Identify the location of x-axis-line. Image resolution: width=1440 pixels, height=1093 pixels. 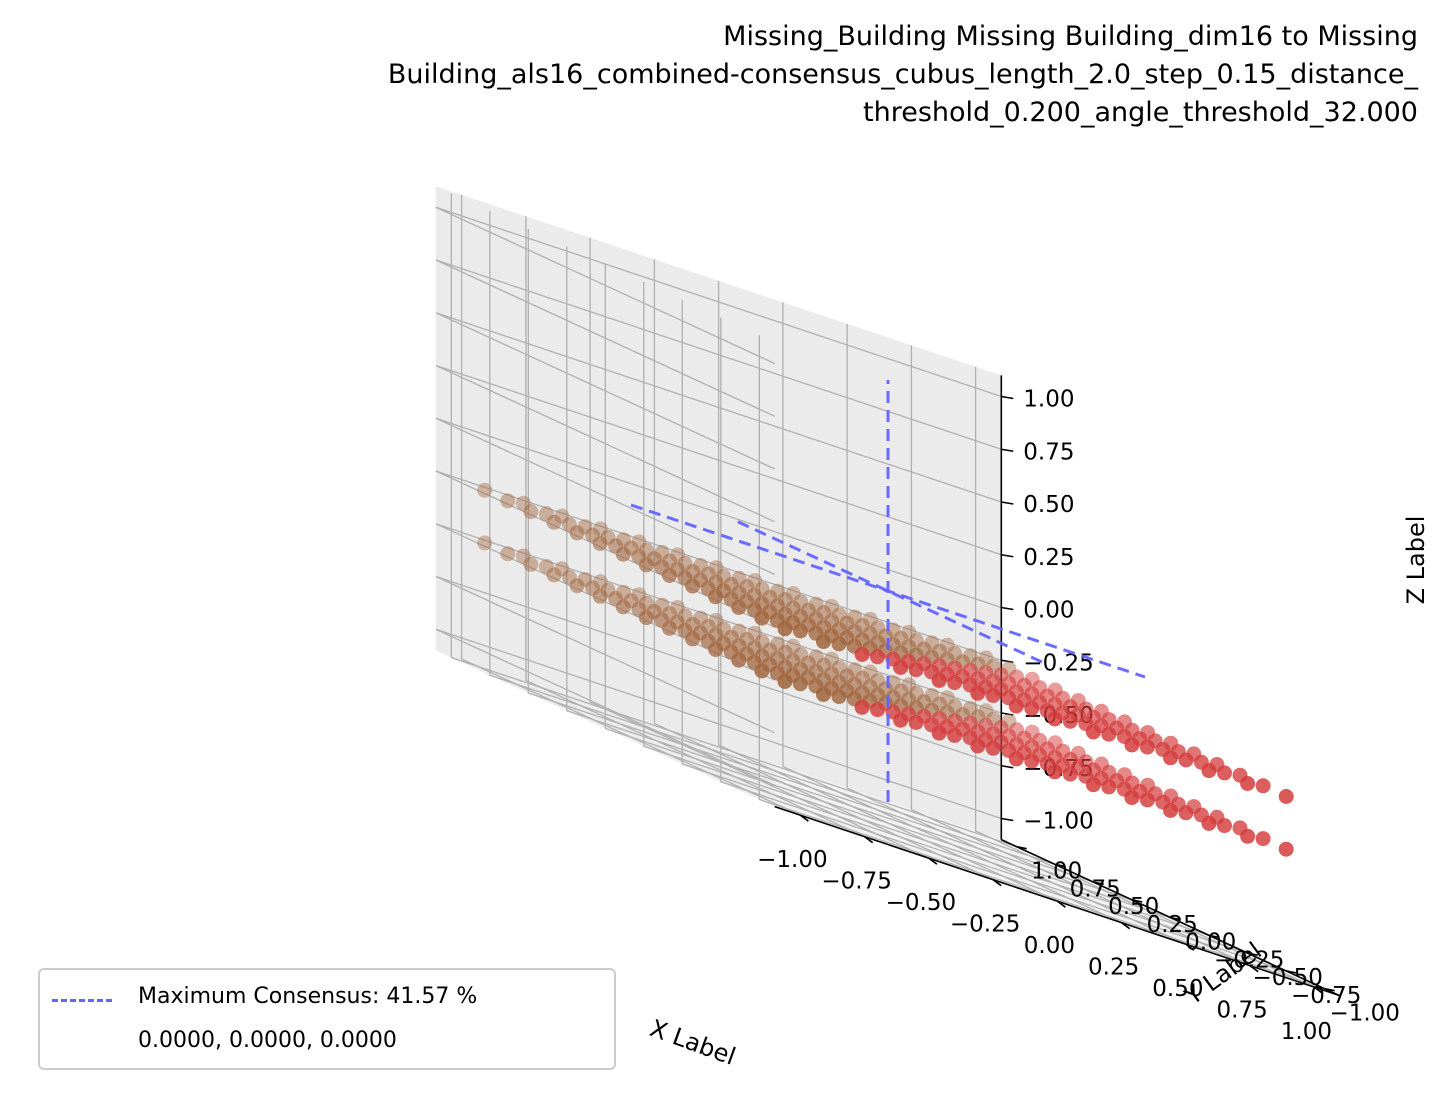
(1057, 901).